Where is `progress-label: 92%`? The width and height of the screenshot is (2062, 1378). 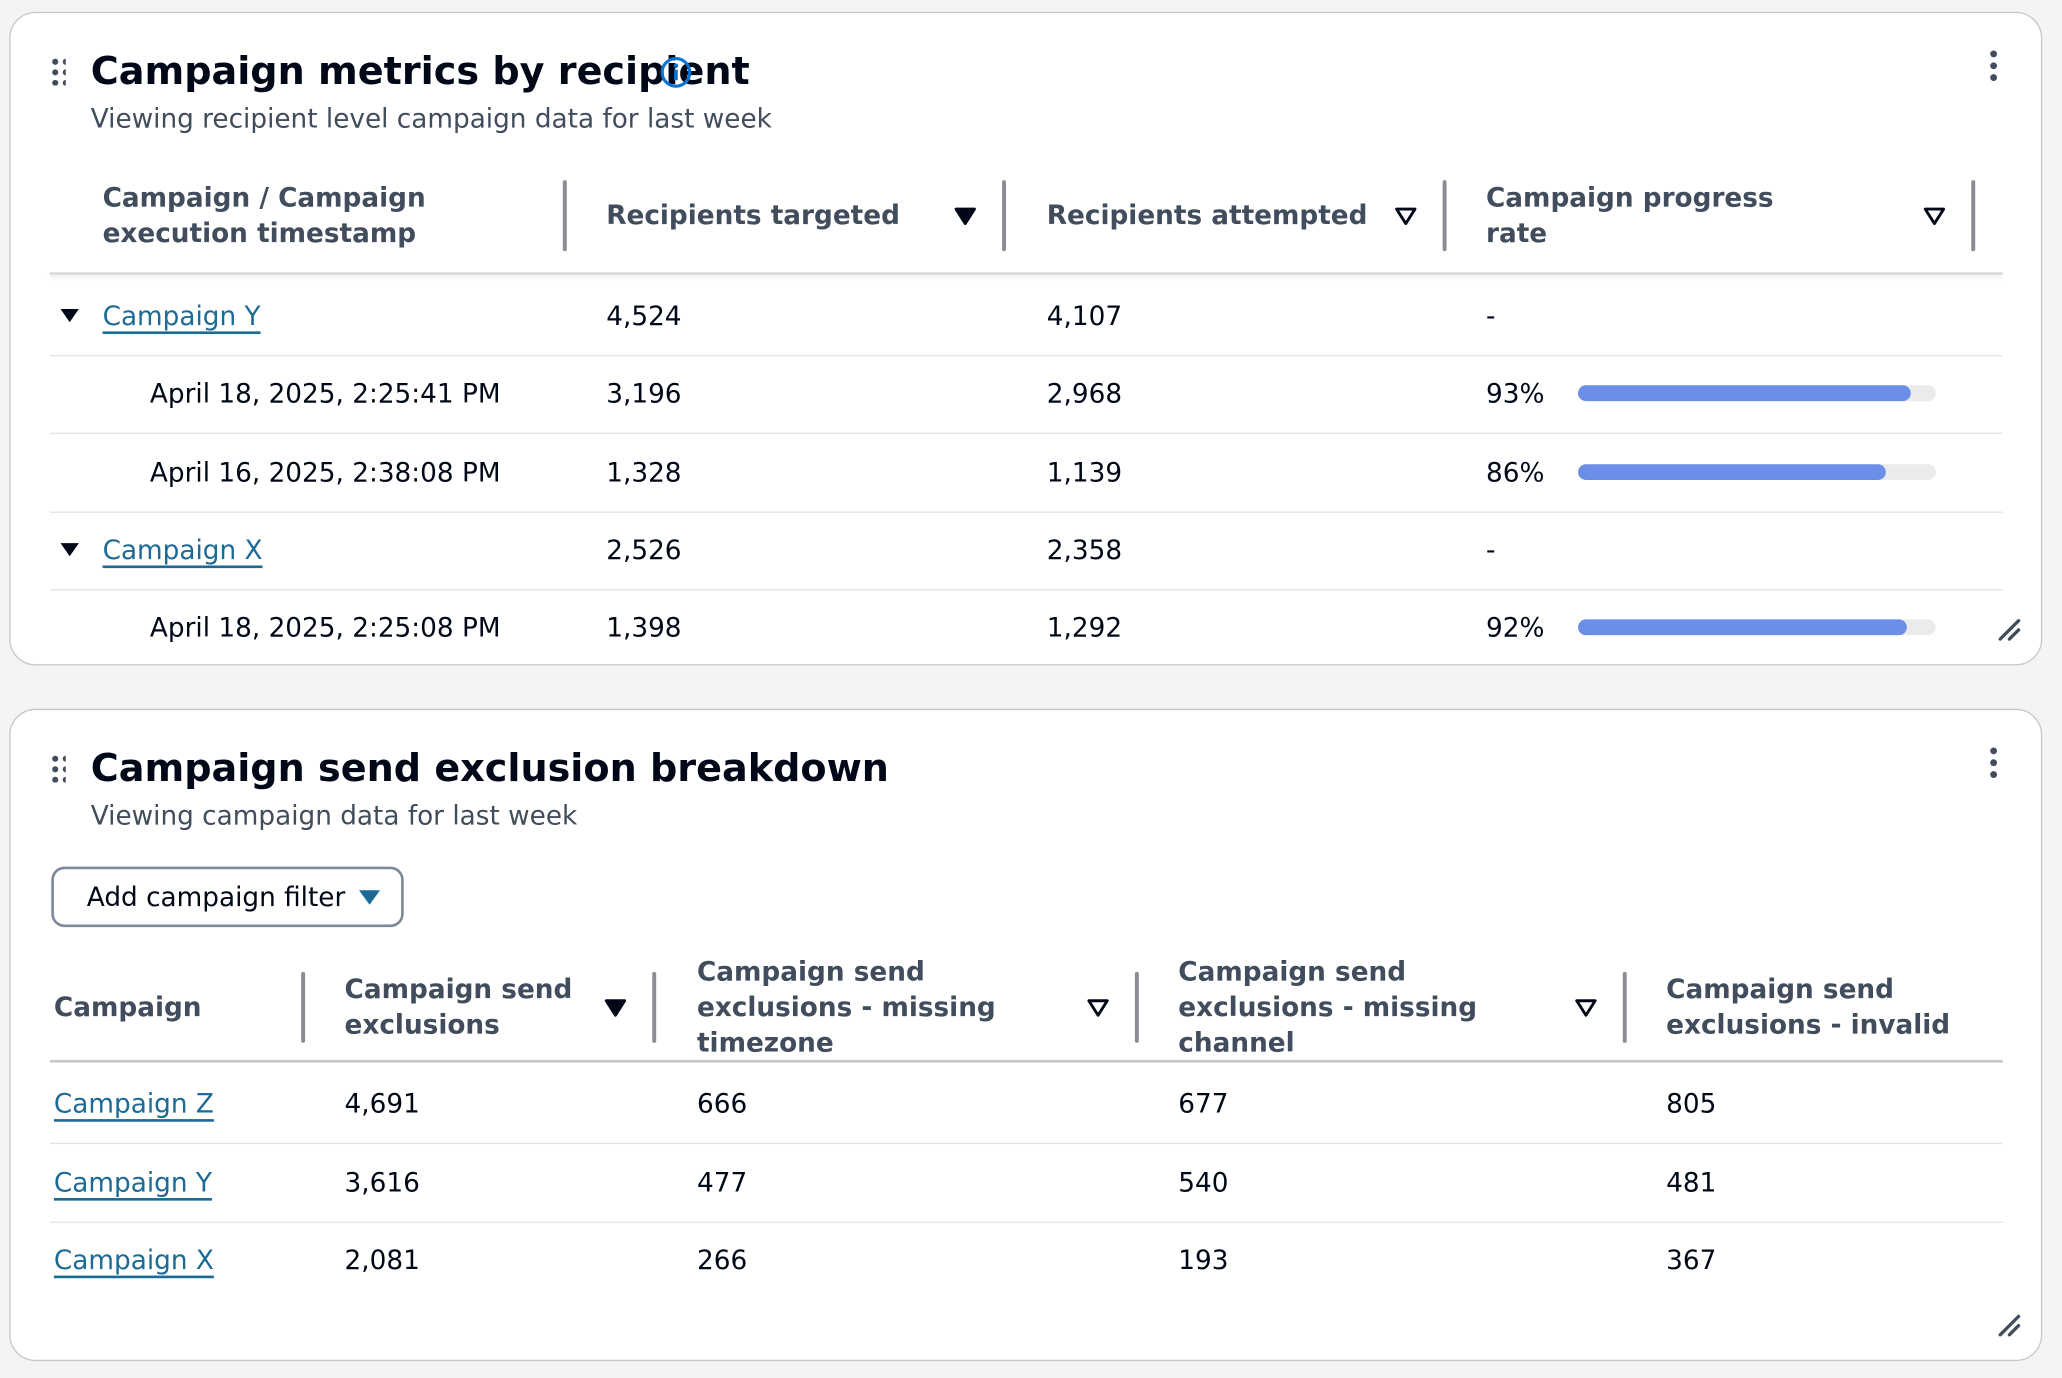
progress-label: 92% is located at coordinates (1515, 627).